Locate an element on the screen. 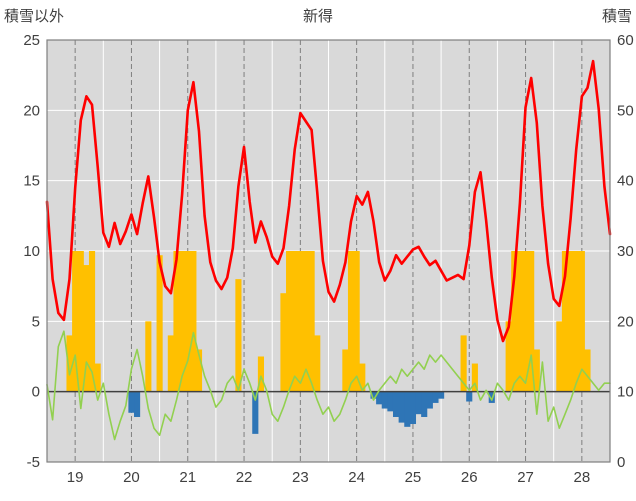 The image size is (636, 501). x-axis-tick-label: 26 is located at coordinates (469, 477).